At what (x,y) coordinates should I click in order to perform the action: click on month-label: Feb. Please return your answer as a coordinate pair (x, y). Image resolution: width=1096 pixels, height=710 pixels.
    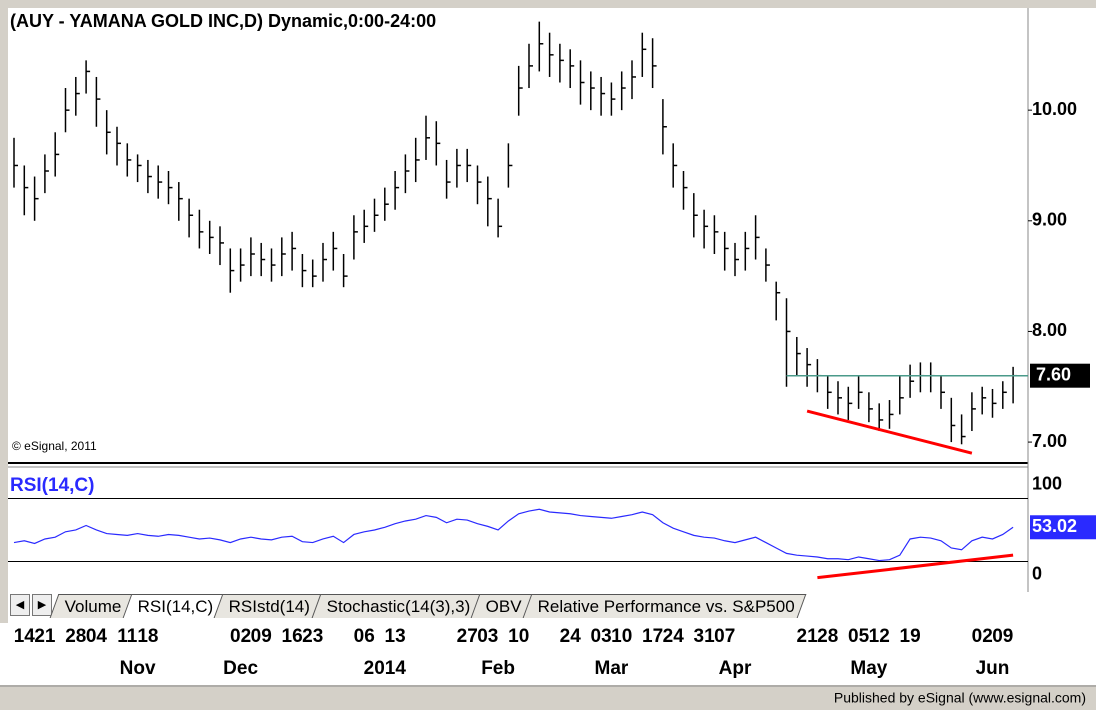
    Looking at the image, I should click on (498, 668).